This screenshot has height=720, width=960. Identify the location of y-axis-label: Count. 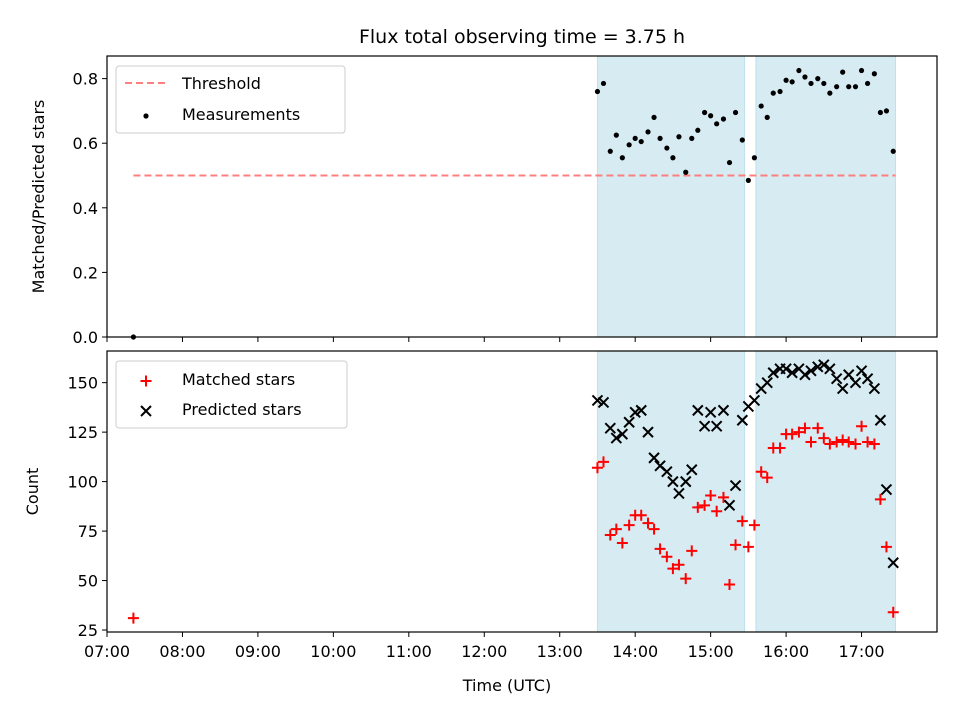
(32, 492).